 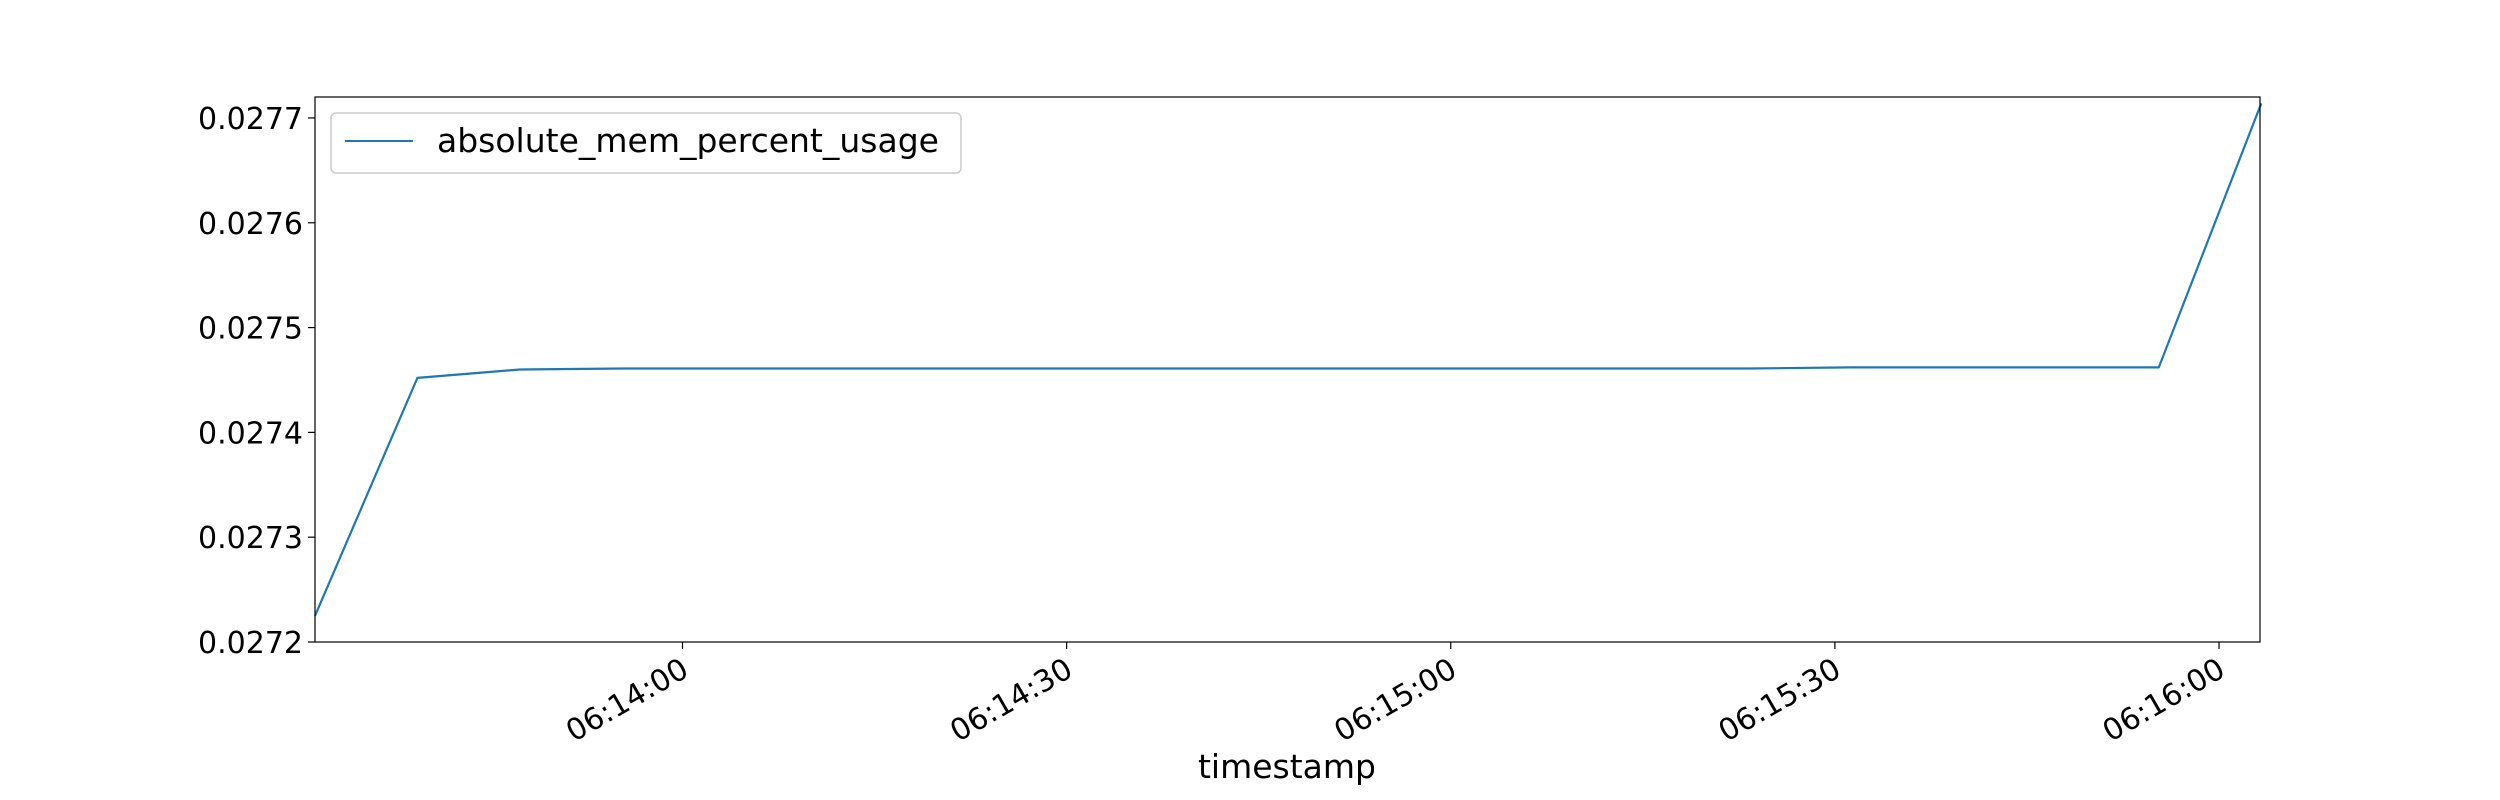 What do you see at coordinates (1396, 701) in the screenshot?
I see `x-tick-label: 06:15:00` at bounding box center [1396, 701].